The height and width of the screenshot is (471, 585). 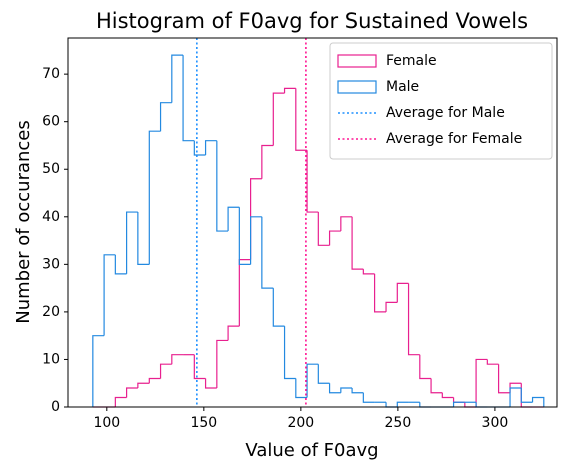 What do you see at coordinates (55, 407) in the screenshot?
I see `y-tick-label: 0` at bounding box center [55, 407].